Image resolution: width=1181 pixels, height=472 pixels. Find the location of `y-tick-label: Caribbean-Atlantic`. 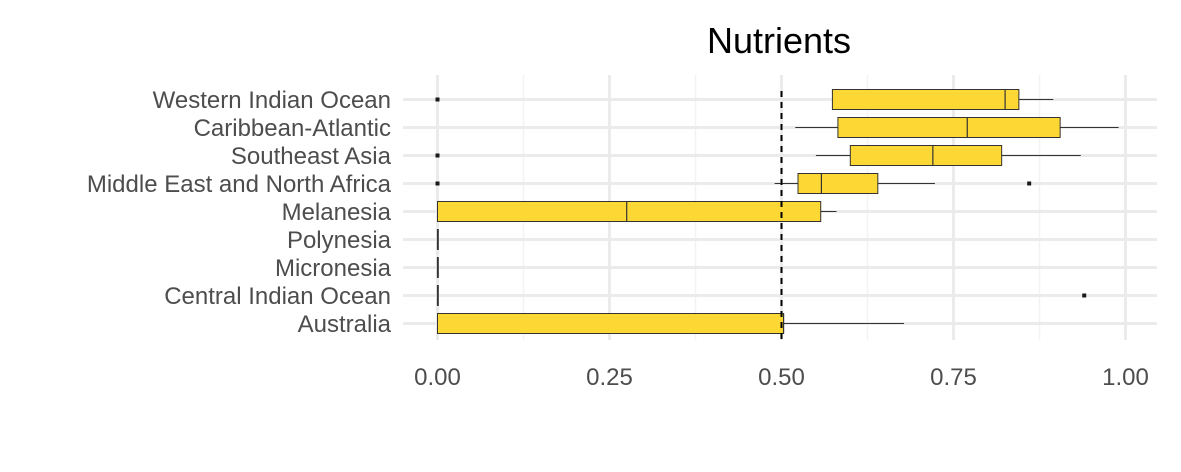

y-tick-label: Caribbean-Atlantic is located at coordinates (292, 128).